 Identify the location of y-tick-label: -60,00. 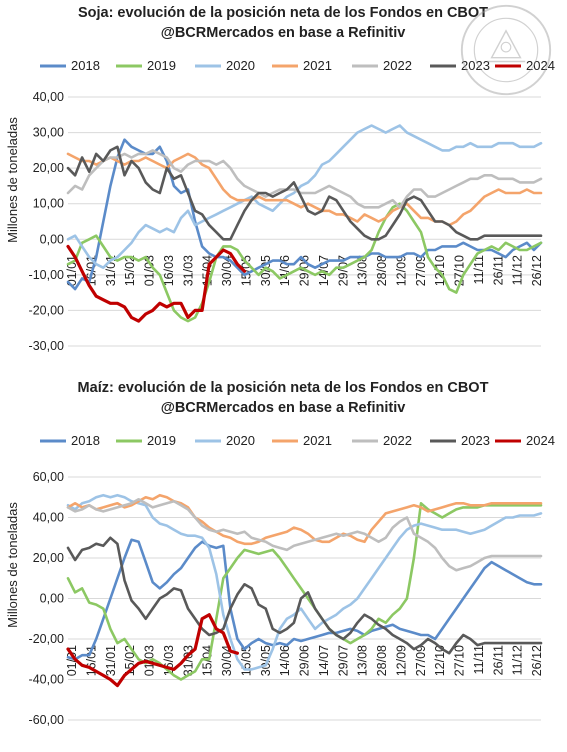
(46, 720).